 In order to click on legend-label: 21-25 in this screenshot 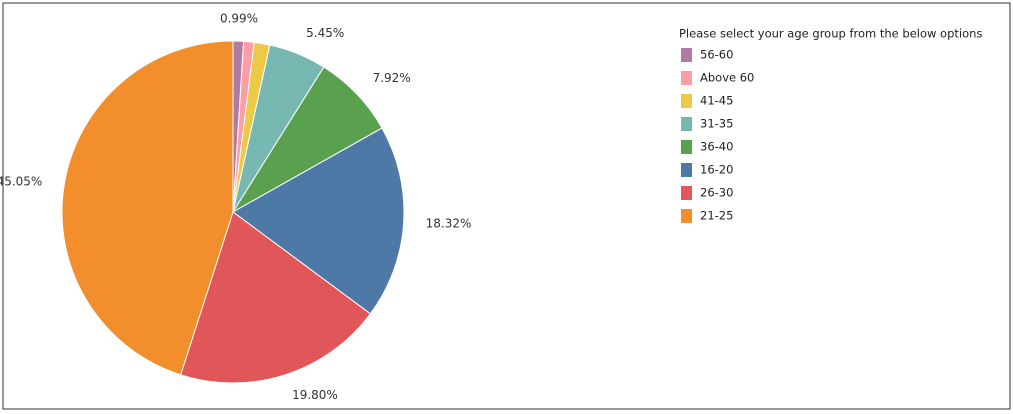, I will do `click(716, 216)`.